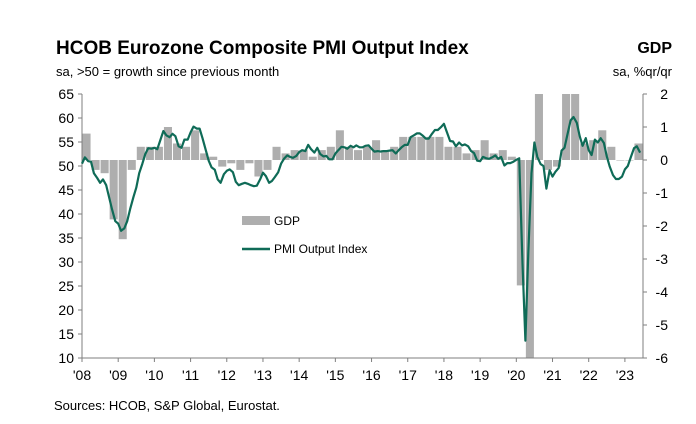 The image size is (696, 424). I want to click on right-tick-label: -1, so click(662, 193).